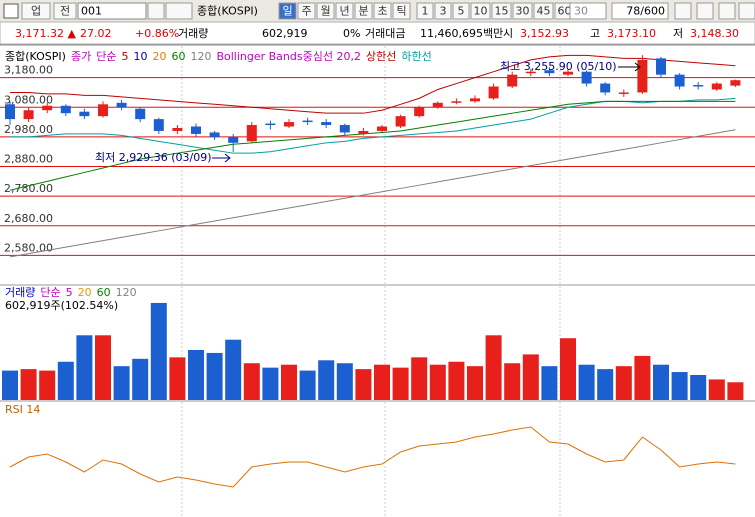 Image resolution: width=755 pixels, height=517 pixels. What do you see at coordinates (227, 11) in the screenshot?
I see `name-text: 종합(KOSPI)` at bounding box center [227, 11].